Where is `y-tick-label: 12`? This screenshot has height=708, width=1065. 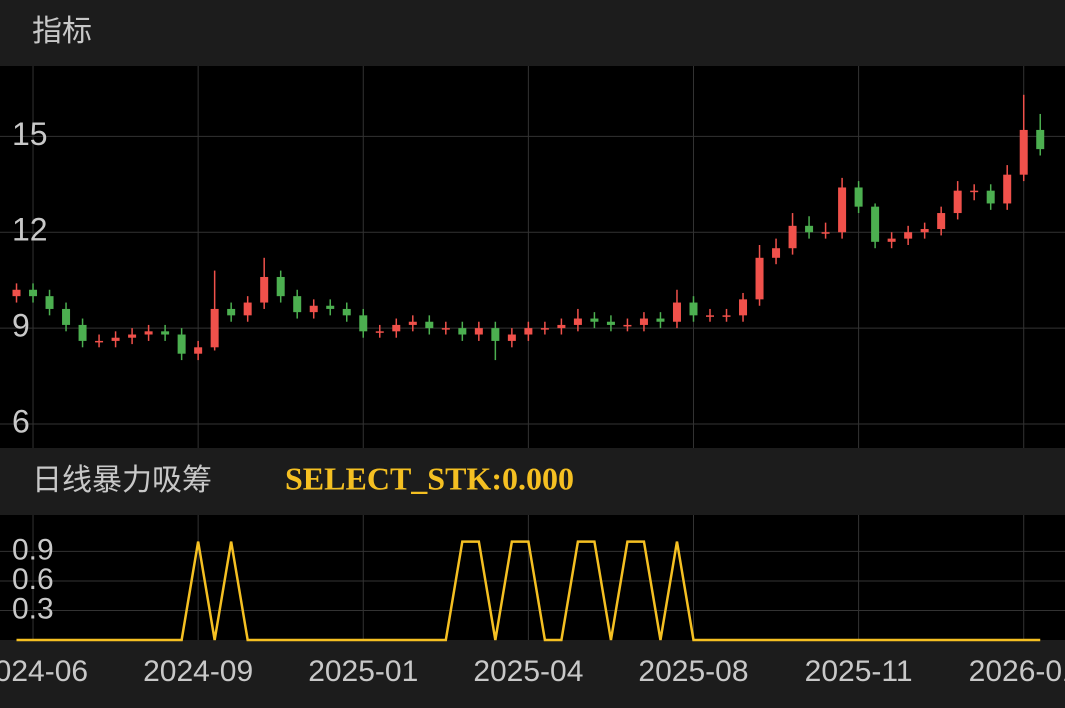 y-tick-label: 12 is located at coordinates (30, 230).